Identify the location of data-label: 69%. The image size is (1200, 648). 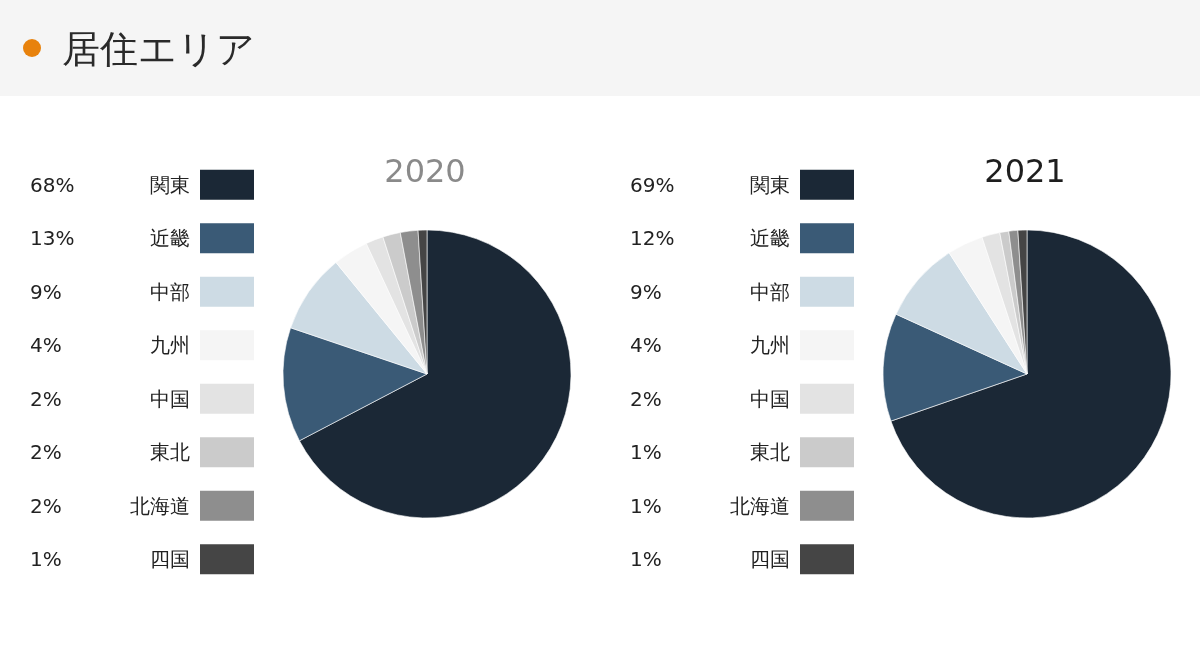
(652, 184).